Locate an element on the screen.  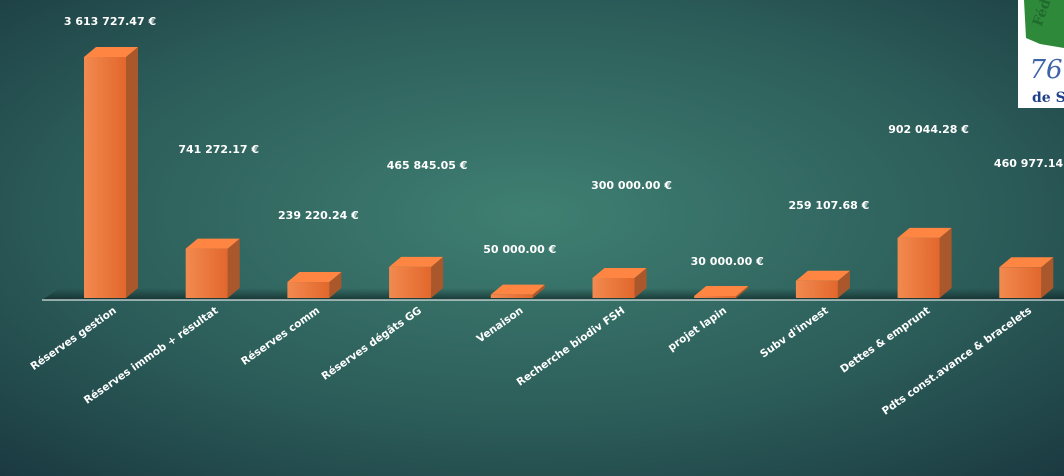
value-label: 465 845.05 € is located at coordinates (427, 165).